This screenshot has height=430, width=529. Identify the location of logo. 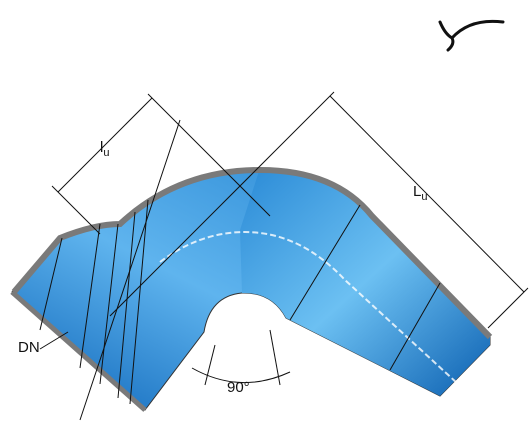
(471, 35).